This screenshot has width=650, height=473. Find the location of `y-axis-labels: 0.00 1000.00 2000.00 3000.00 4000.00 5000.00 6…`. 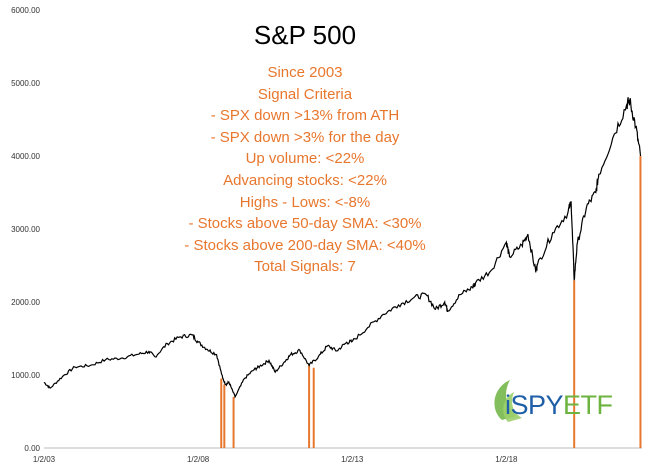

y-axis-labels: 0.00 1000.00 2000.00 3000.00 4000.00 5000.00 6… is located at coordinates (25, 229).